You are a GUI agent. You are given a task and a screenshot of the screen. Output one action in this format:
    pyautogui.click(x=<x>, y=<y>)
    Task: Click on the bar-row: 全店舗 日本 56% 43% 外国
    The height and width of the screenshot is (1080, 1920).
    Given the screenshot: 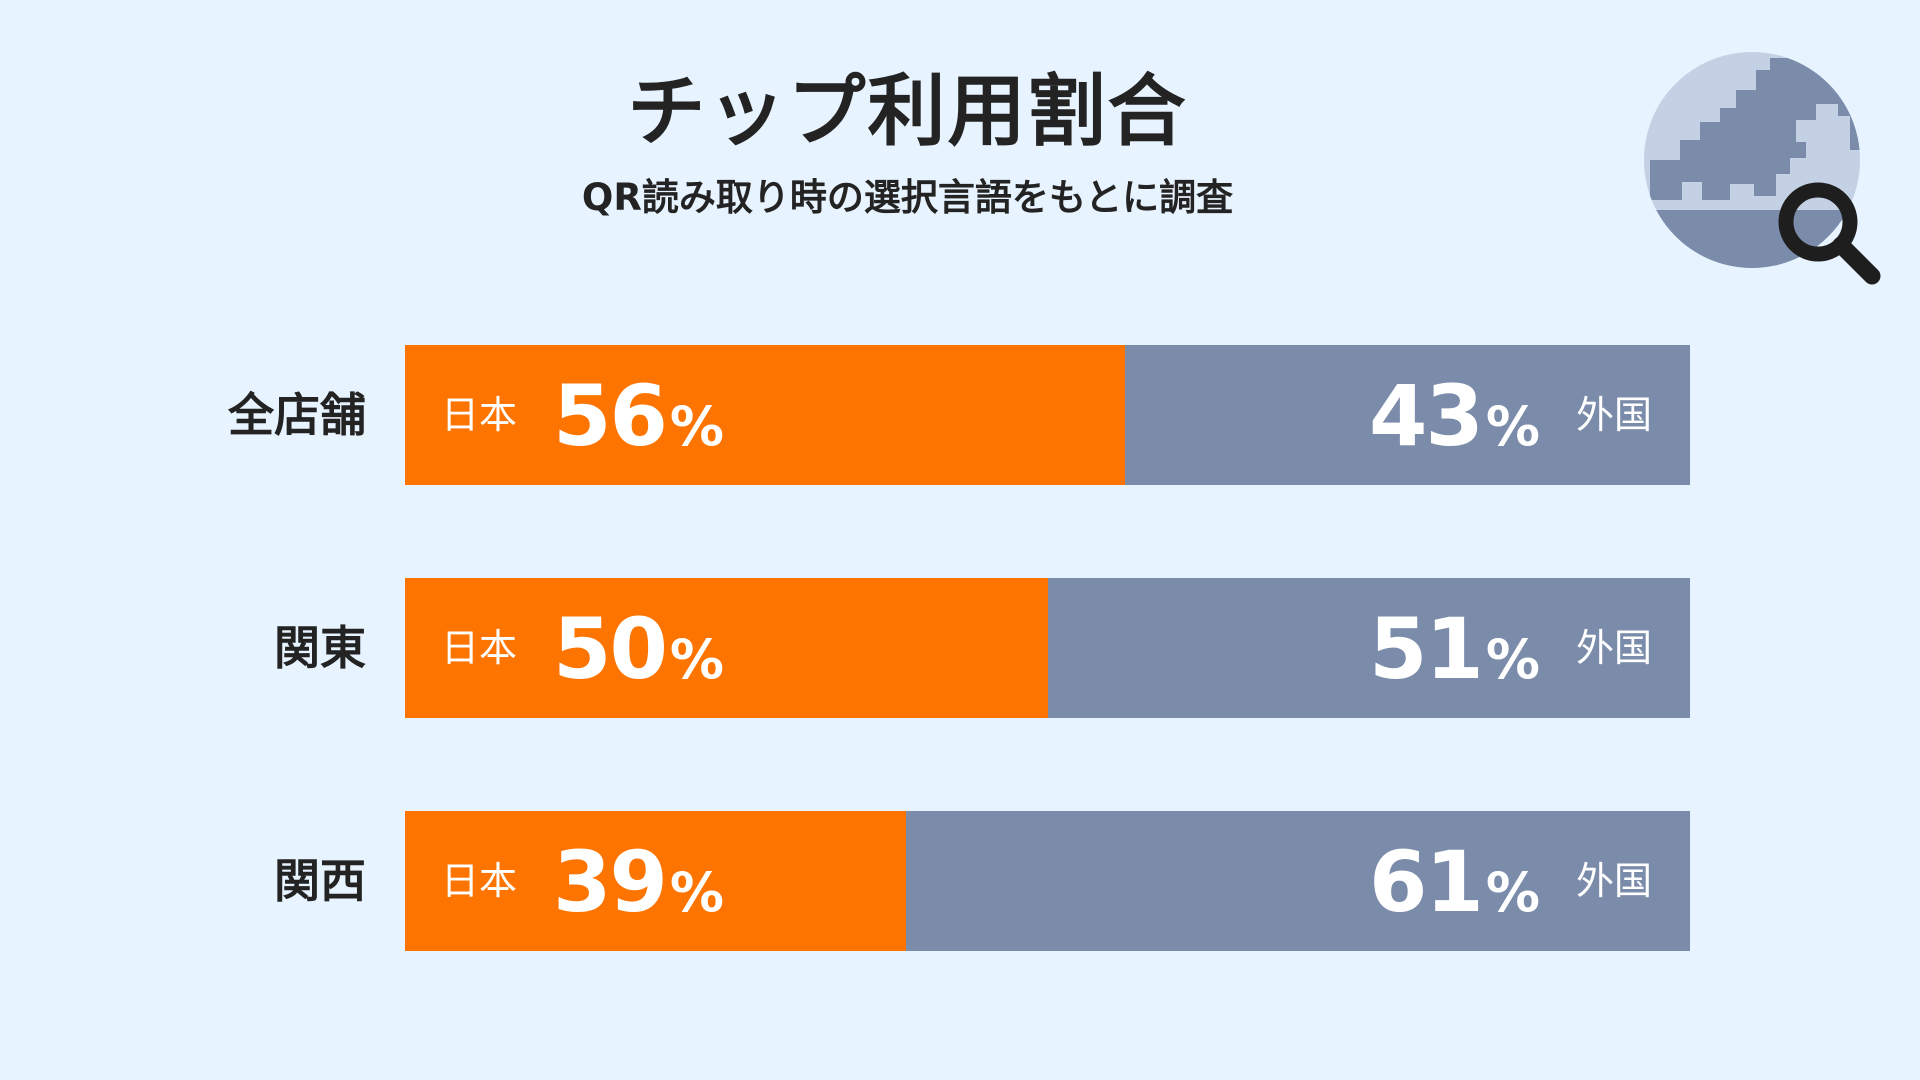 What is the action you would take?
    pyautogui.click(x=960, y=415)
    